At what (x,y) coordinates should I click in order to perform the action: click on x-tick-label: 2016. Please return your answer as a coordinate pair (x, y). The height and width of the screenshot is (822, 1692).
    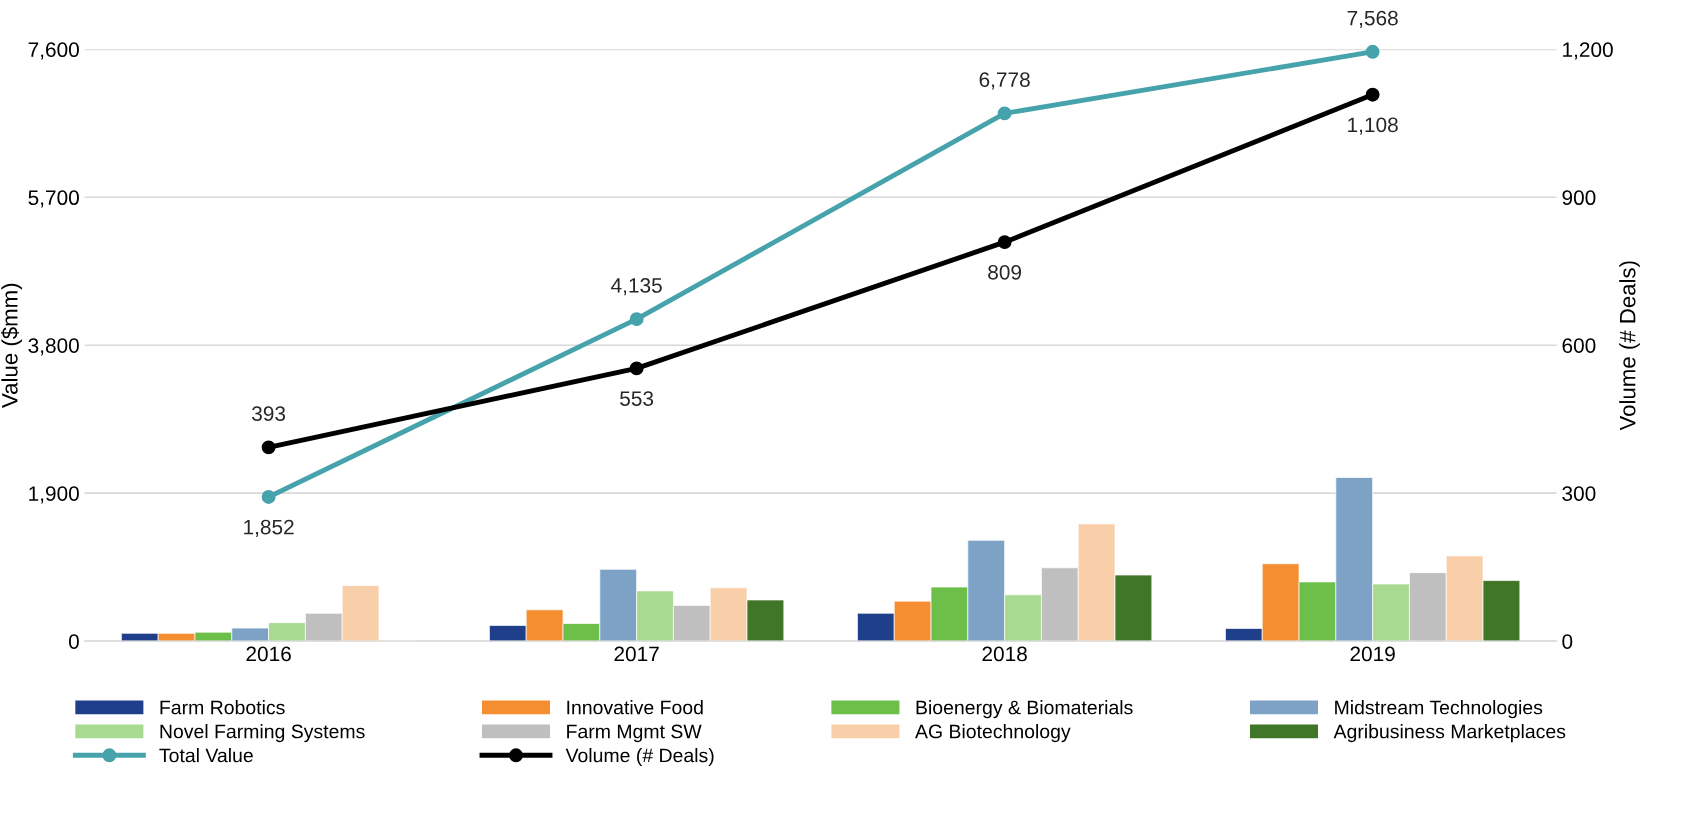
    Looking at the image, I should click on (268, 654).